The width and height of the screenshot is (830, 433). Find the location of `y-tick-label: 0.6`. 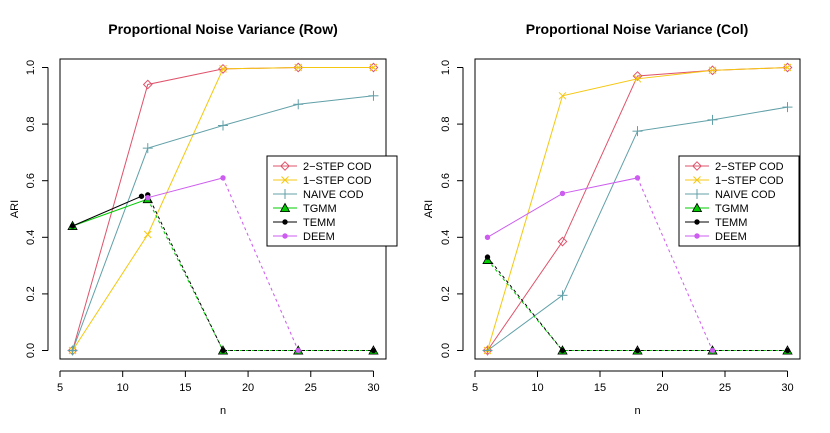

y-tick-label: 0.6 is located at coordinates (31, 180).